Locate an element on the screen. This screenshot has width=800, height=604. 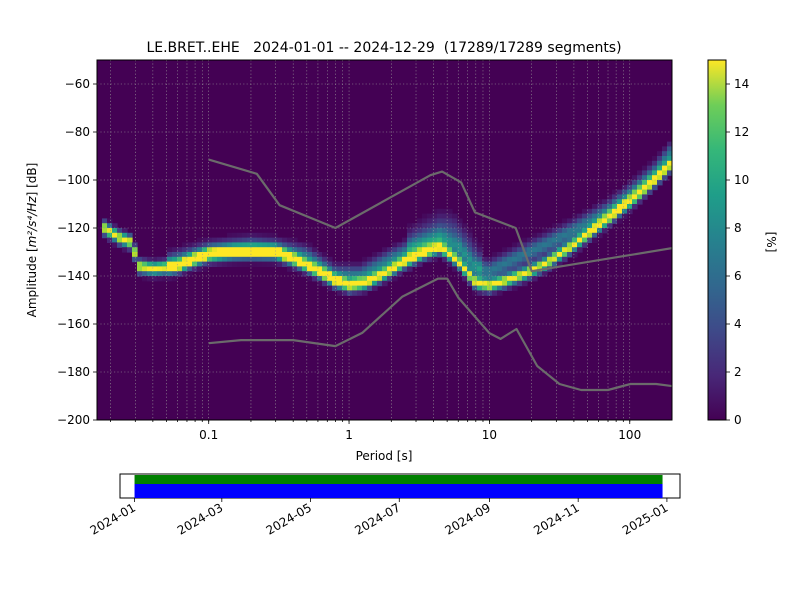
colorbar-tick-label: 12 is located at coordinates (741, 132).